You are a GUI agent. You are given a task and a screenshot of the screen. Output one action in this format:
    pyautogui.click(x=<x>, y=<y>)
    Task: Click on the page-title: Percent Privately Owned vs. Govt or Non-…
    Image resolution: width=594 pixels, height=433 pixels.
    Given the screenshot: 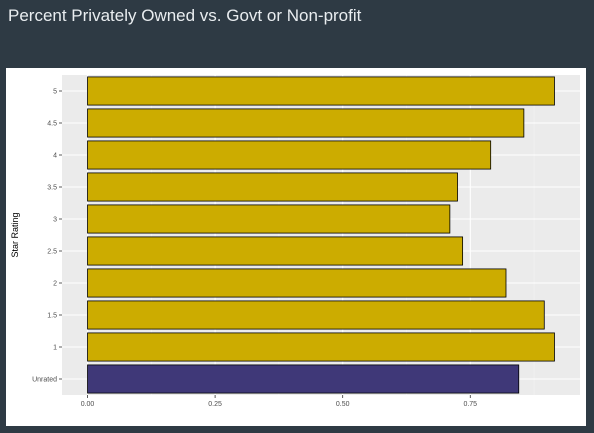 What is the action you would take?
    pyautogui.click(x=185, y=15)
    